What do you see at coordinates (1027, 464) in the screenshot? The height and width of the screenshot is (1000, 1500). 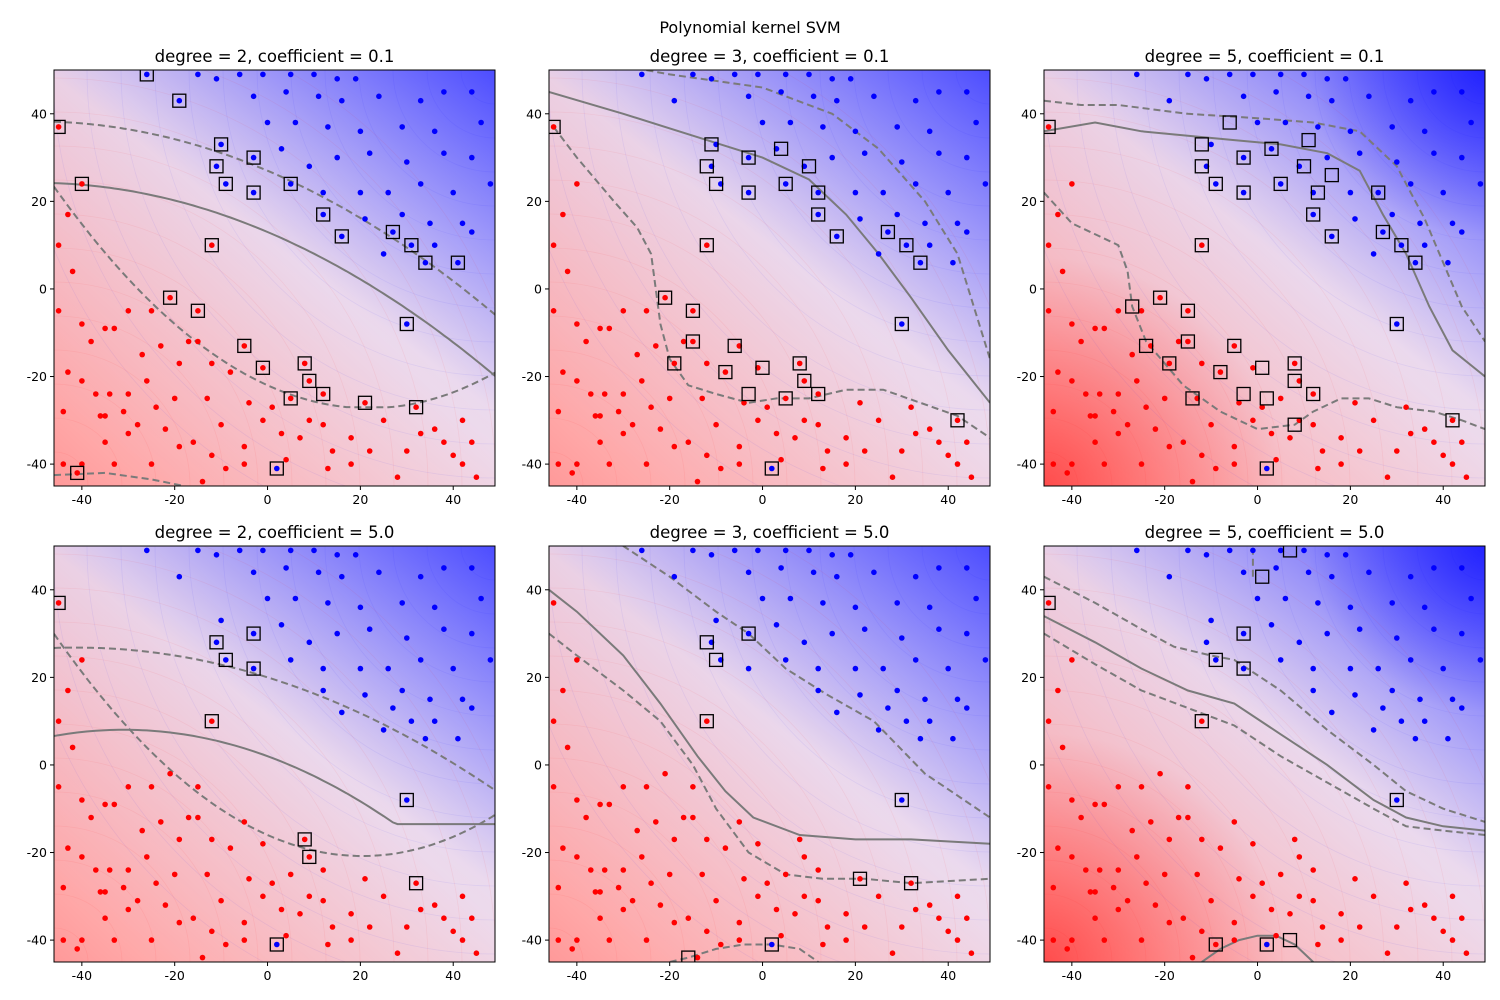 I see `y-tick-label: -40` at bounding box center [1027, 464].